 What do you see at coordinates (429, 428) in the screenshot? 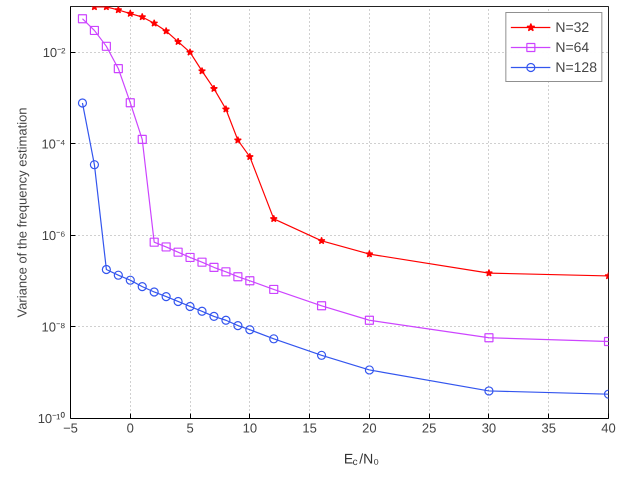
I see `x-tick-label: 25` at bounding box center [429, 428].